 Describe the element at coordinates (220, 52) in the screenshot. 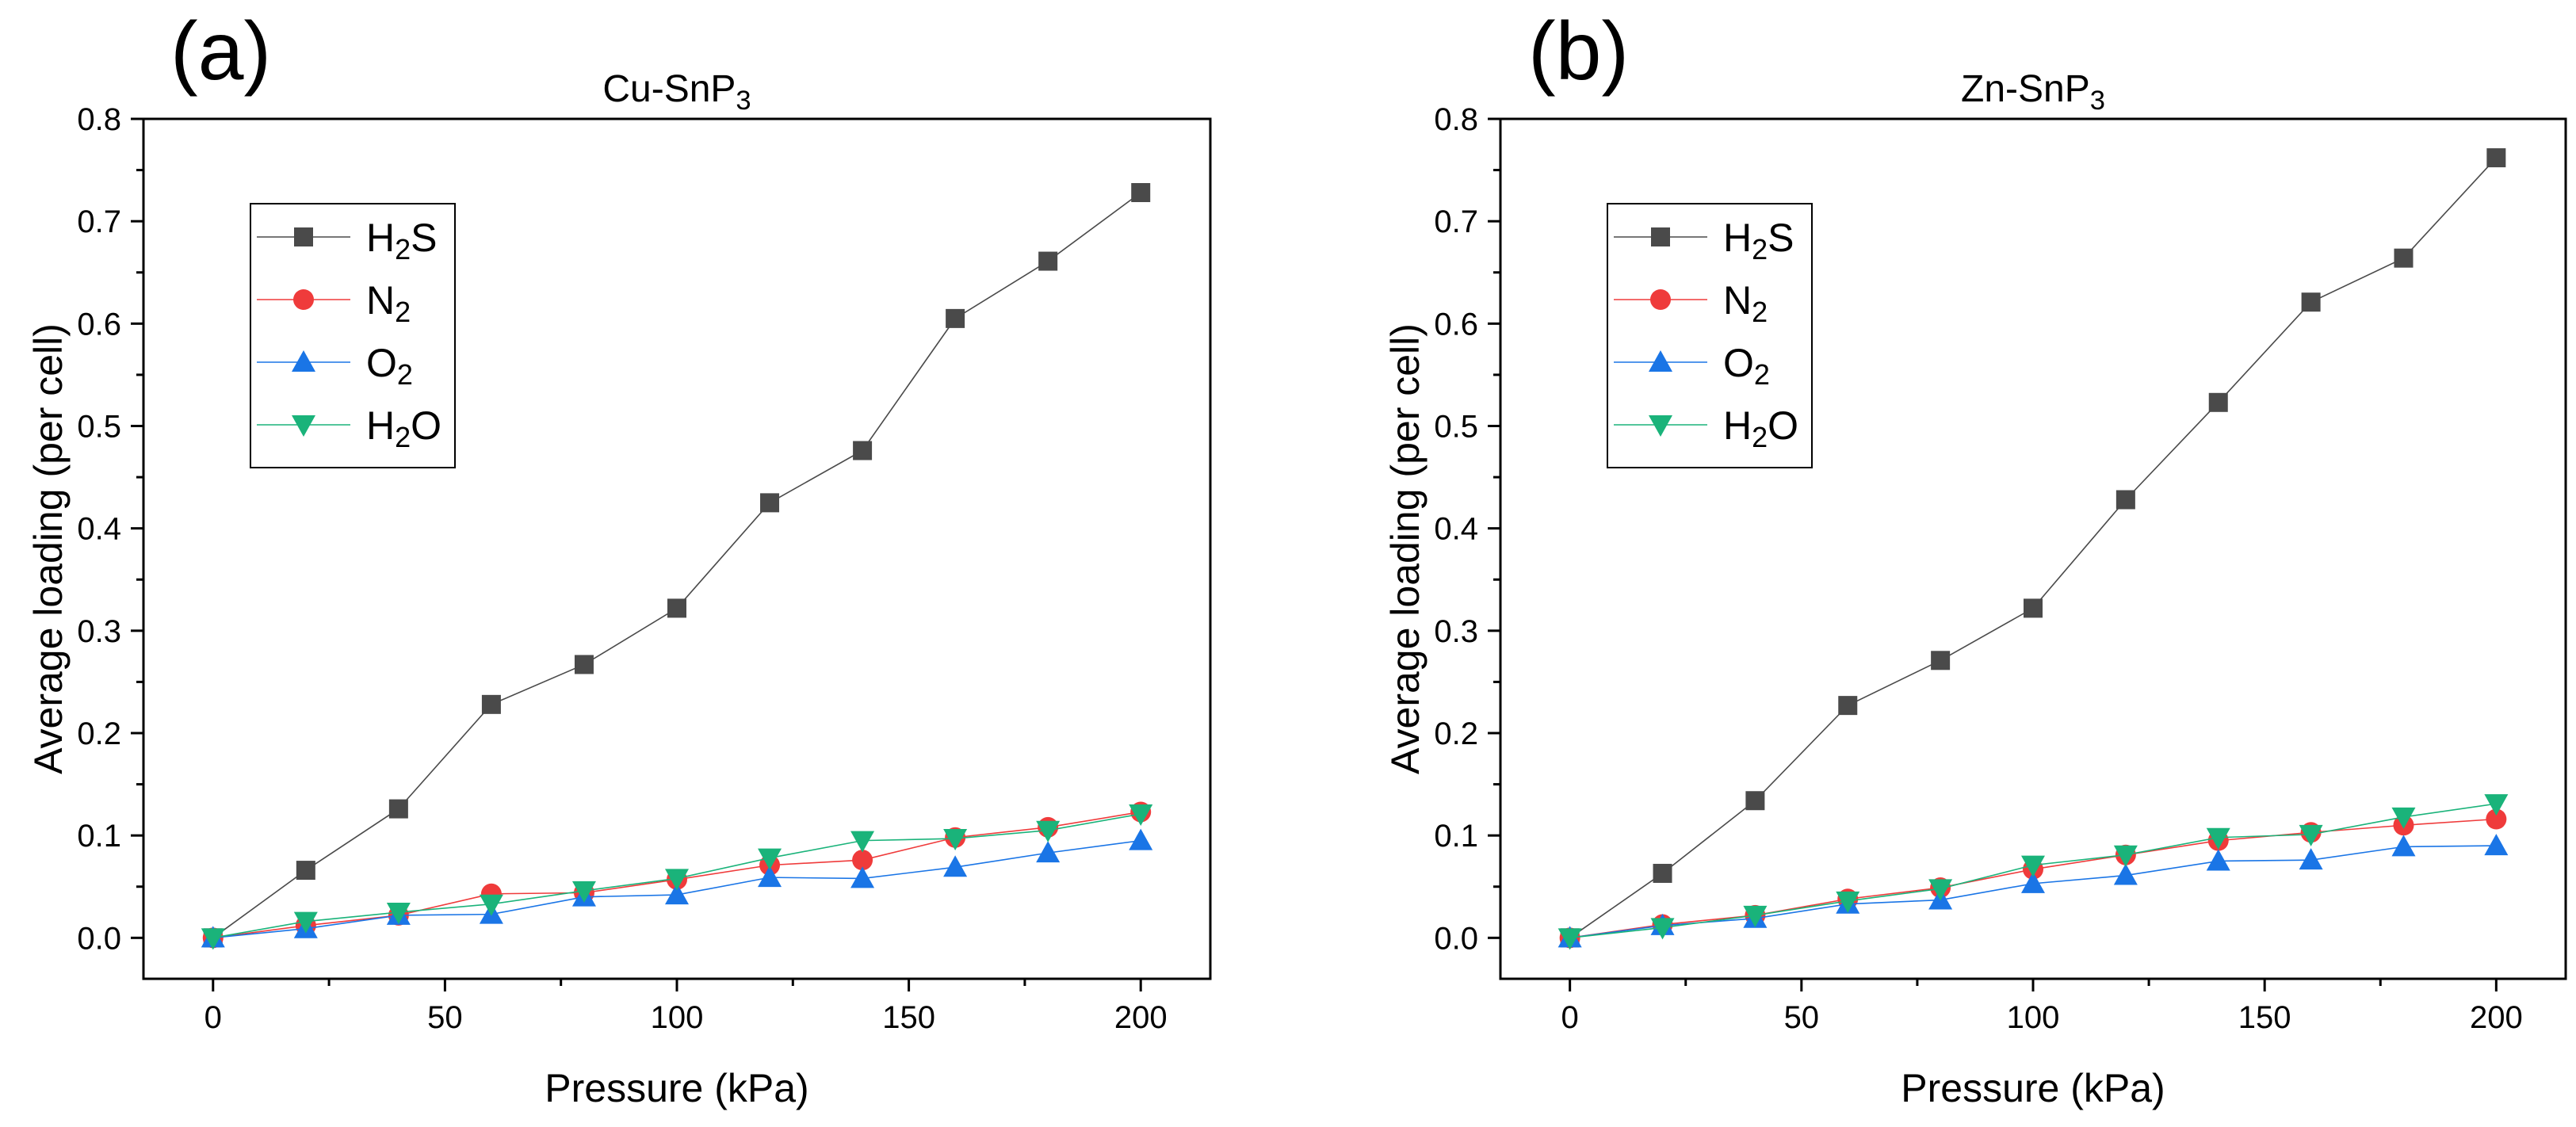

I see `panel-label: (a)` at that location.